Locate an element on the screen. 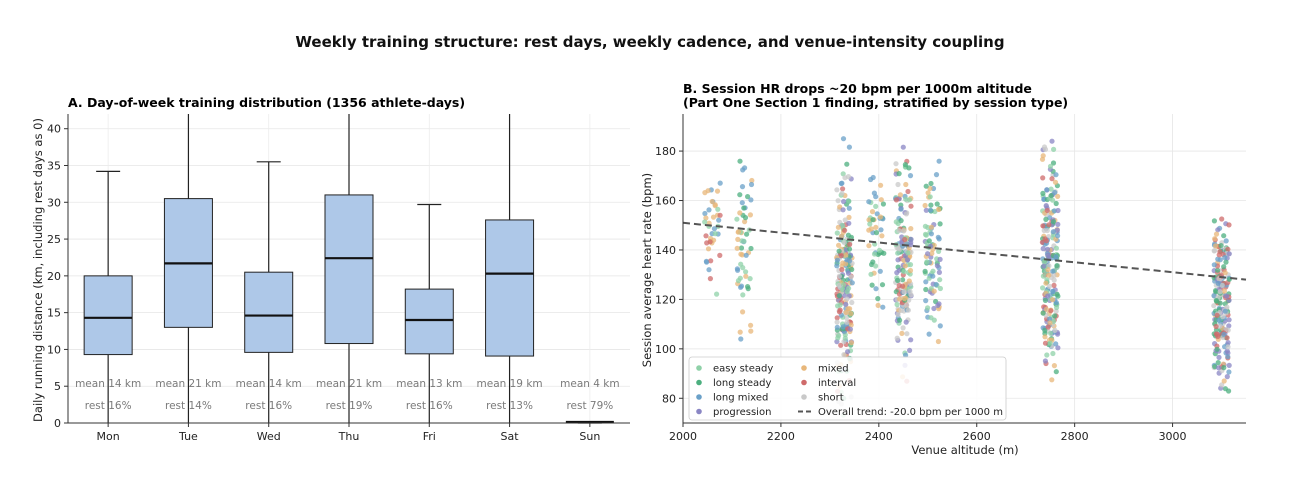 This screenshot has height=485, width=1300. box-thu is located at coordinates (349, 268).